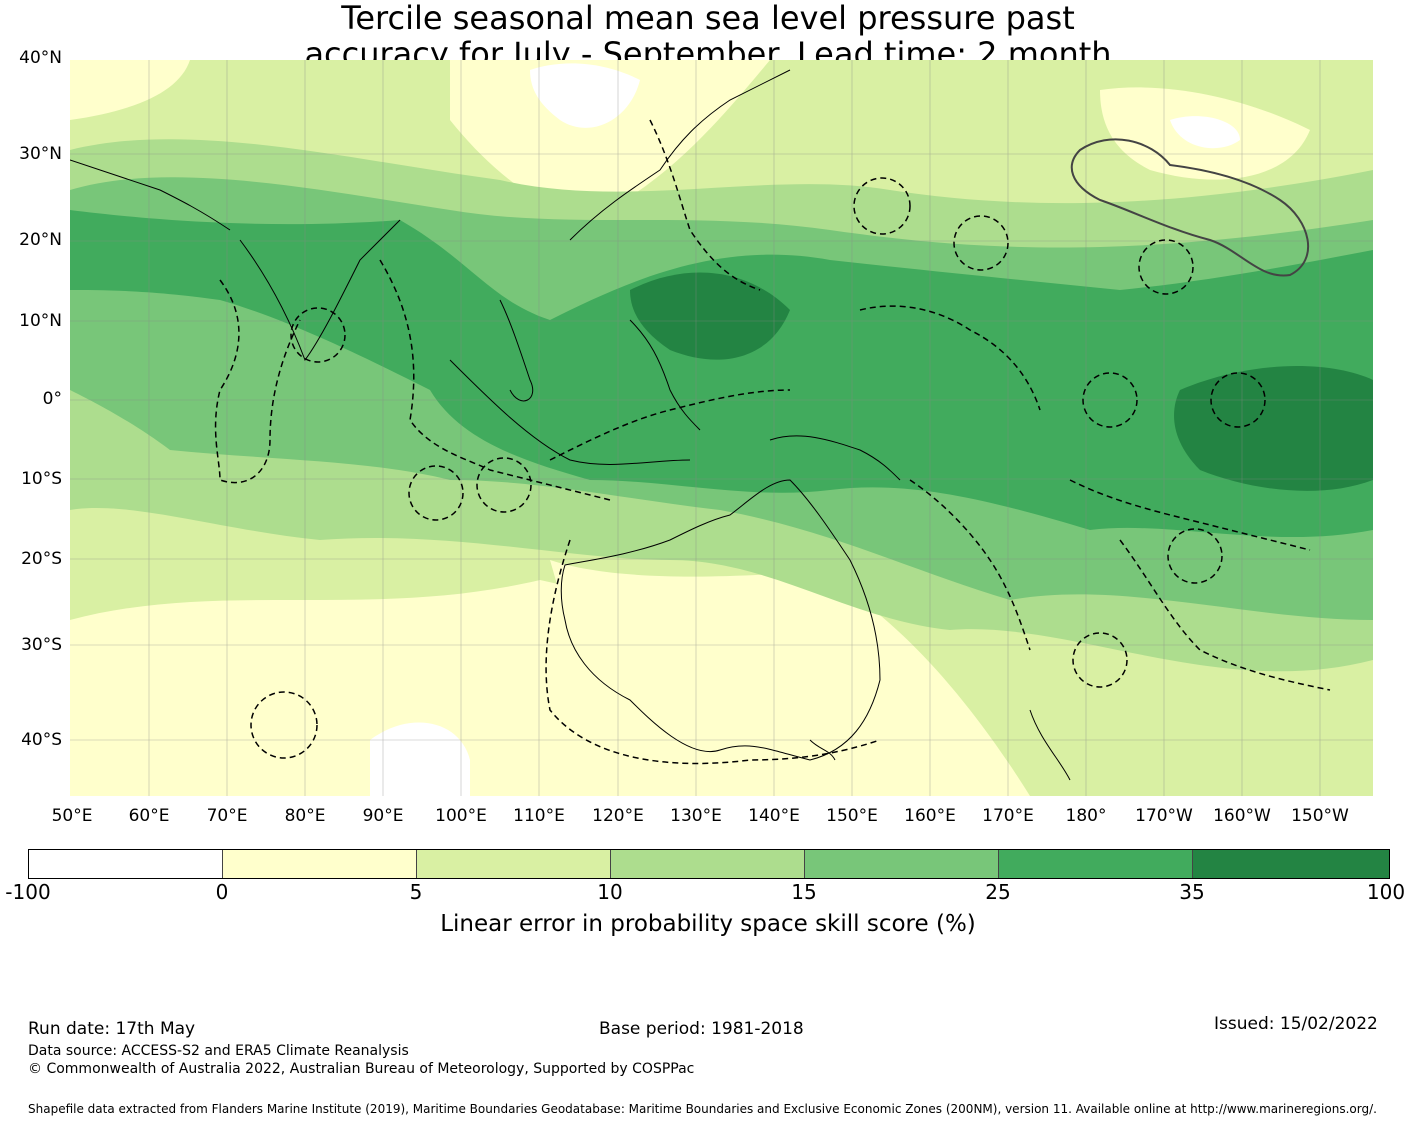 The height and width of the screenshot is (1125, 1416). Describe the element at coordinates (318, 335) in the screenshot. I see `eez-sri-lanka` at that location.